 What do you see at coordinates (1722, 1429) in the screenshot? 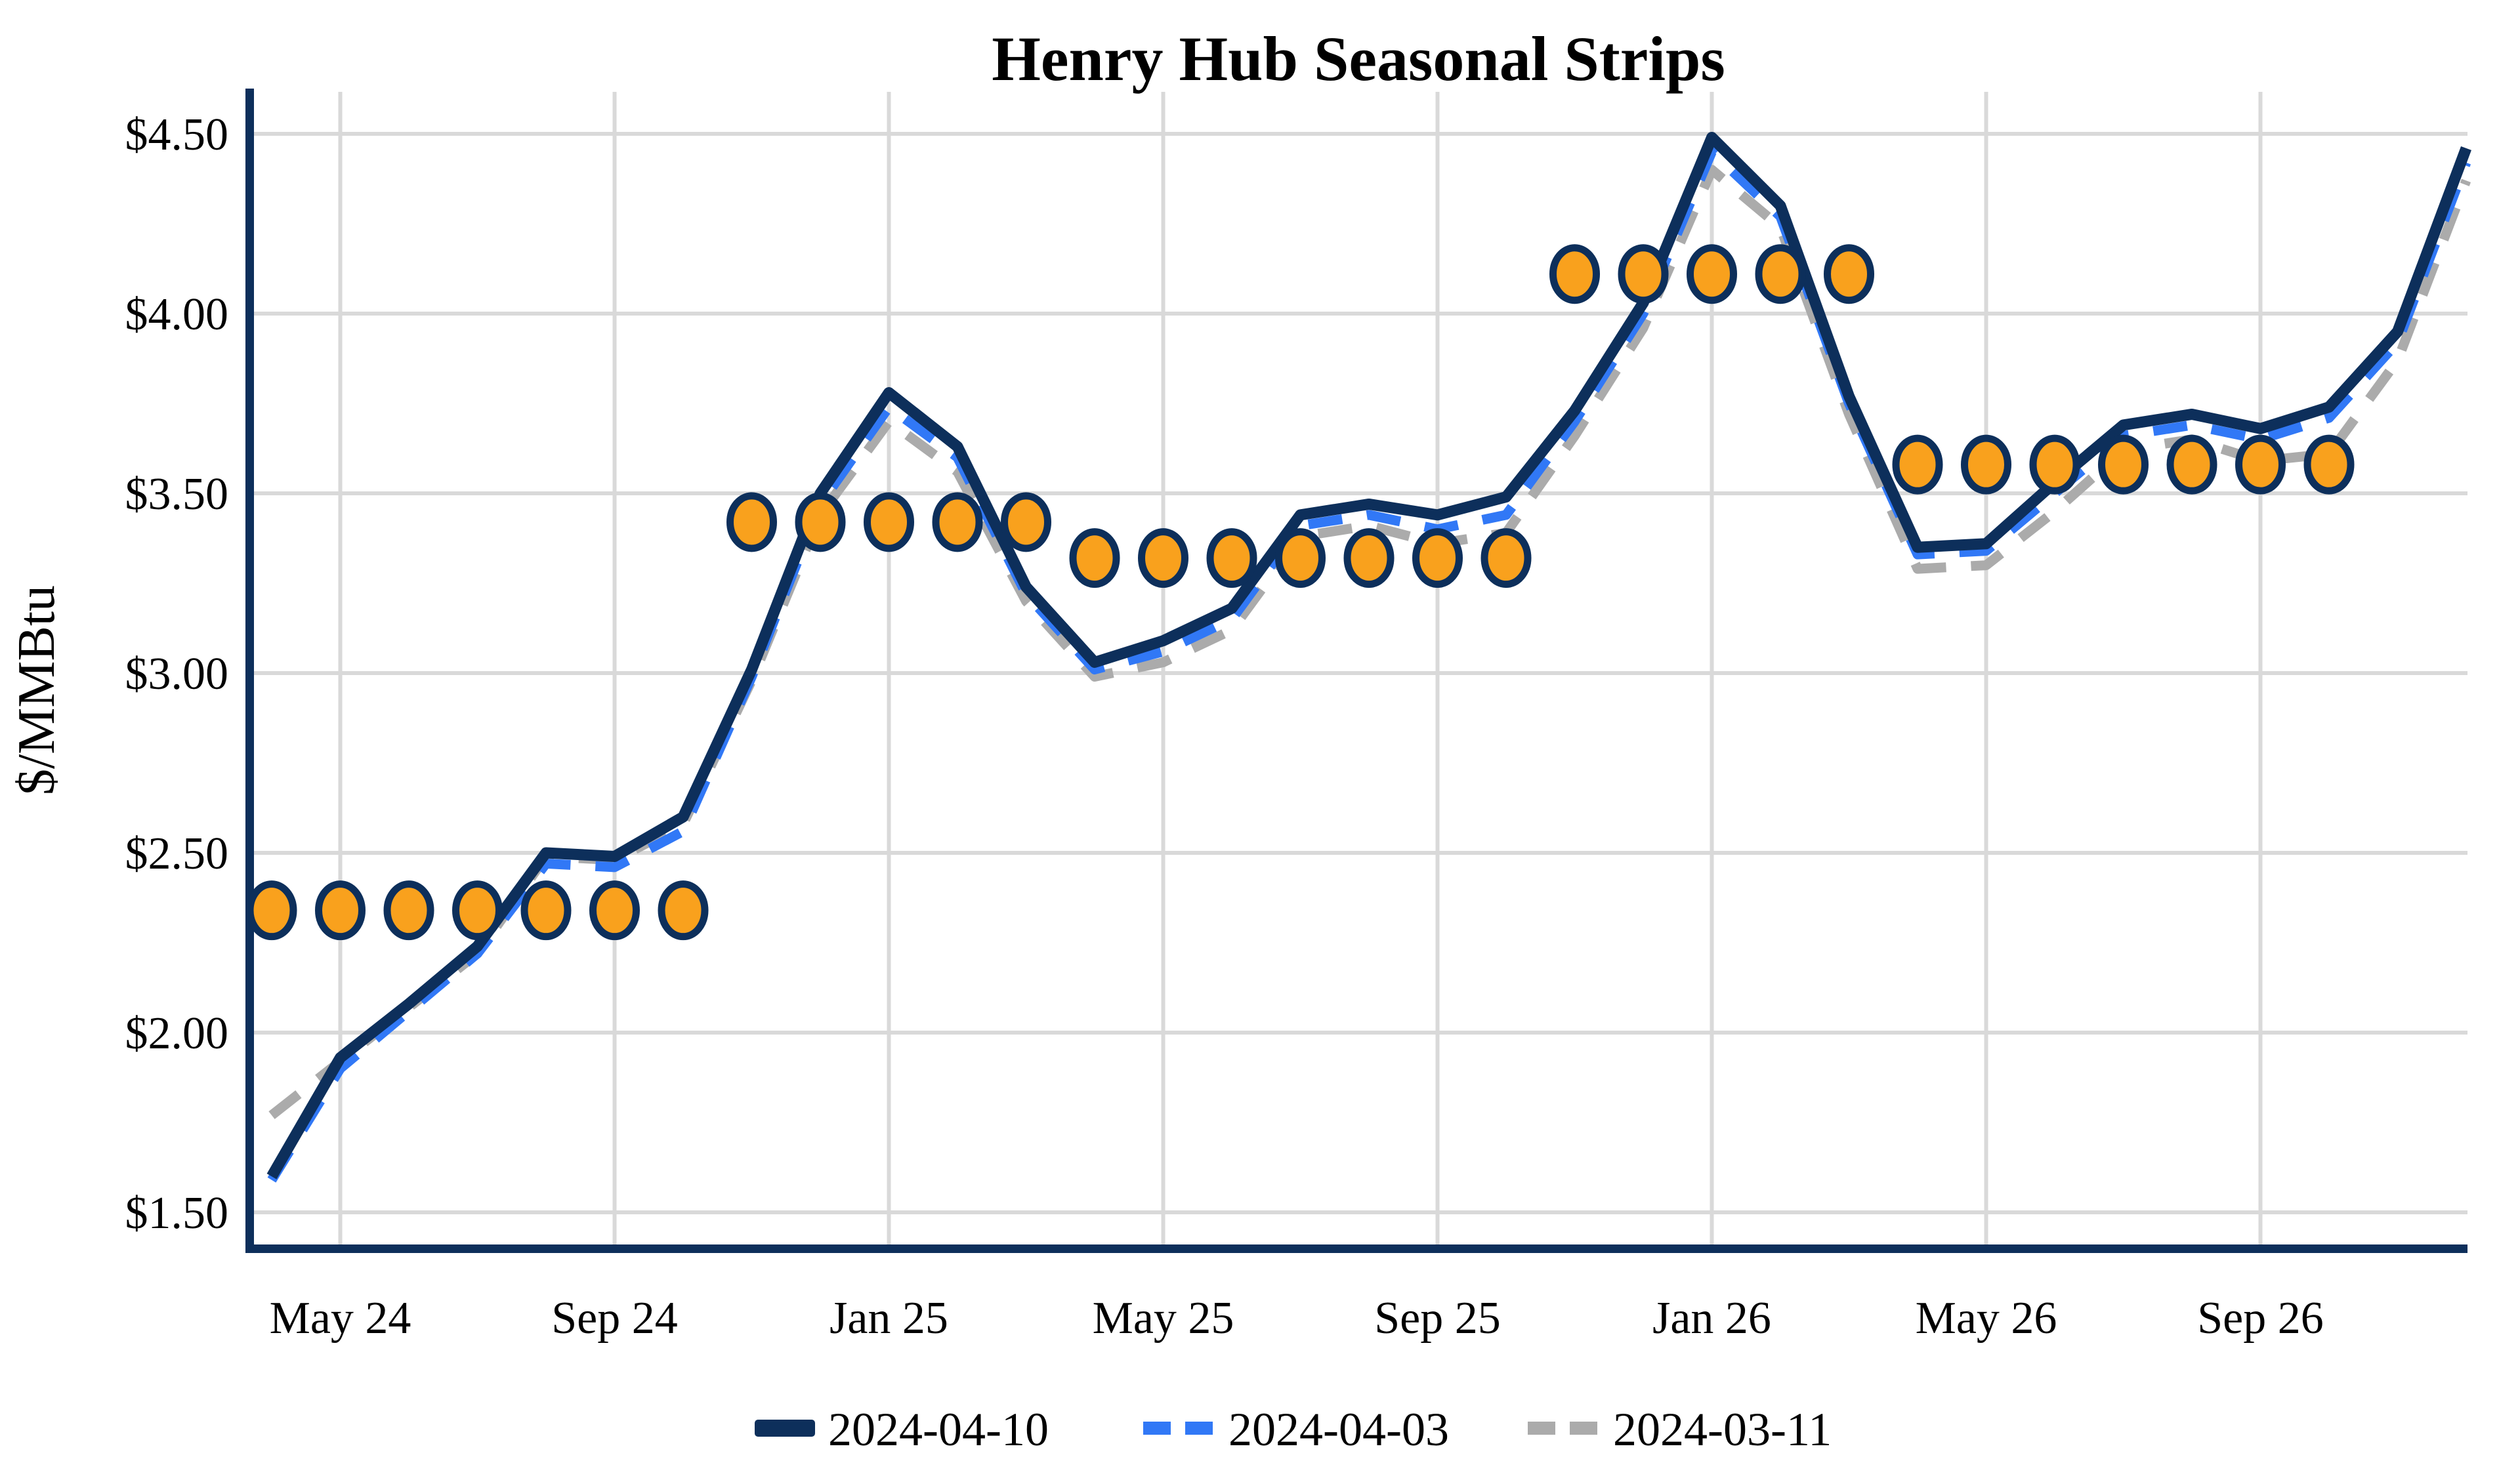
I see `legend-label: 2024-03-11` at bounding box center [1722, 1429].